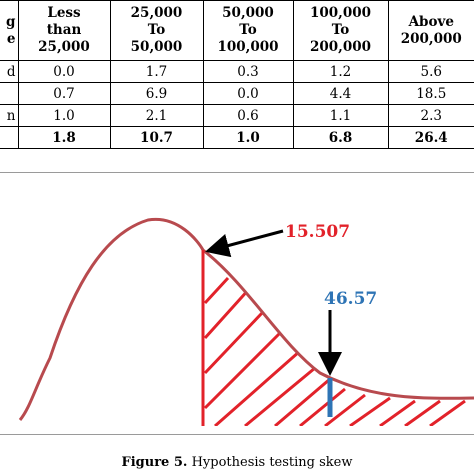 This screenshot has height=474, width=474. Describe the element at coordinates (431, 21) in the screenshot. I see `header-line: Above` at that location.